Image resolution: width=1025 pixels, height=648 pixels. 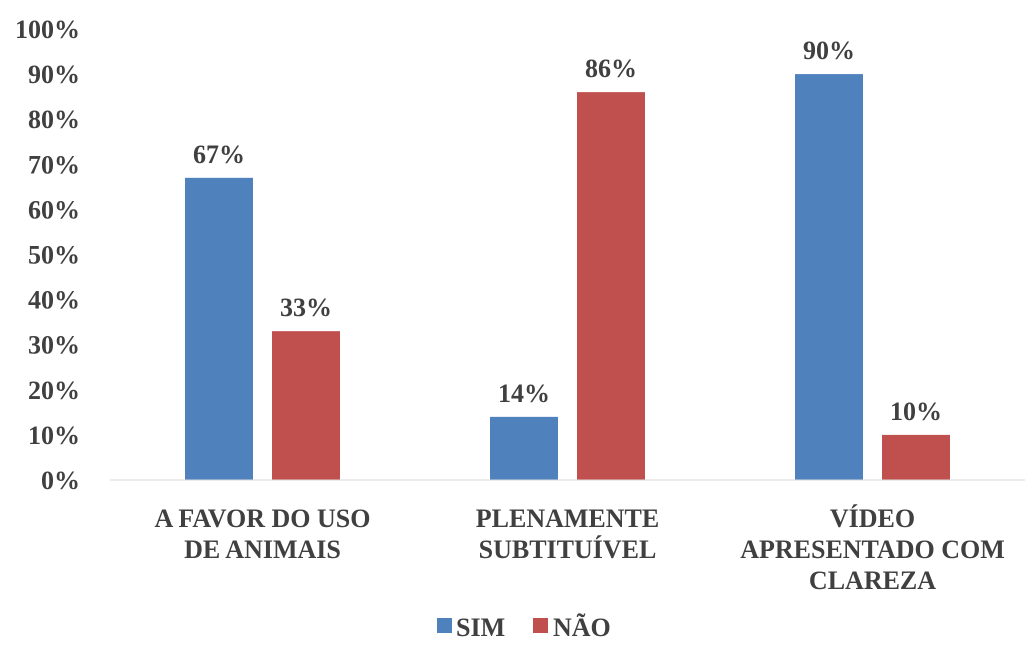 I want to click on legend-label: SIM, so click(x=480, y=627).